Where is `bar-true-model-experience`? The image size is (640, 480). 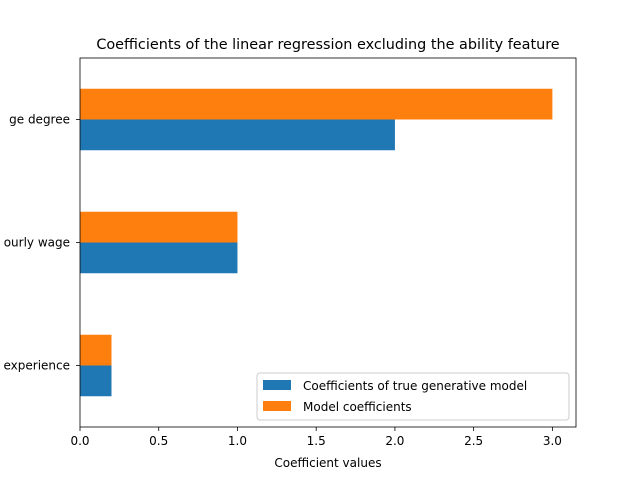 bar-true-model-experience is located at coordinates (96, 381).